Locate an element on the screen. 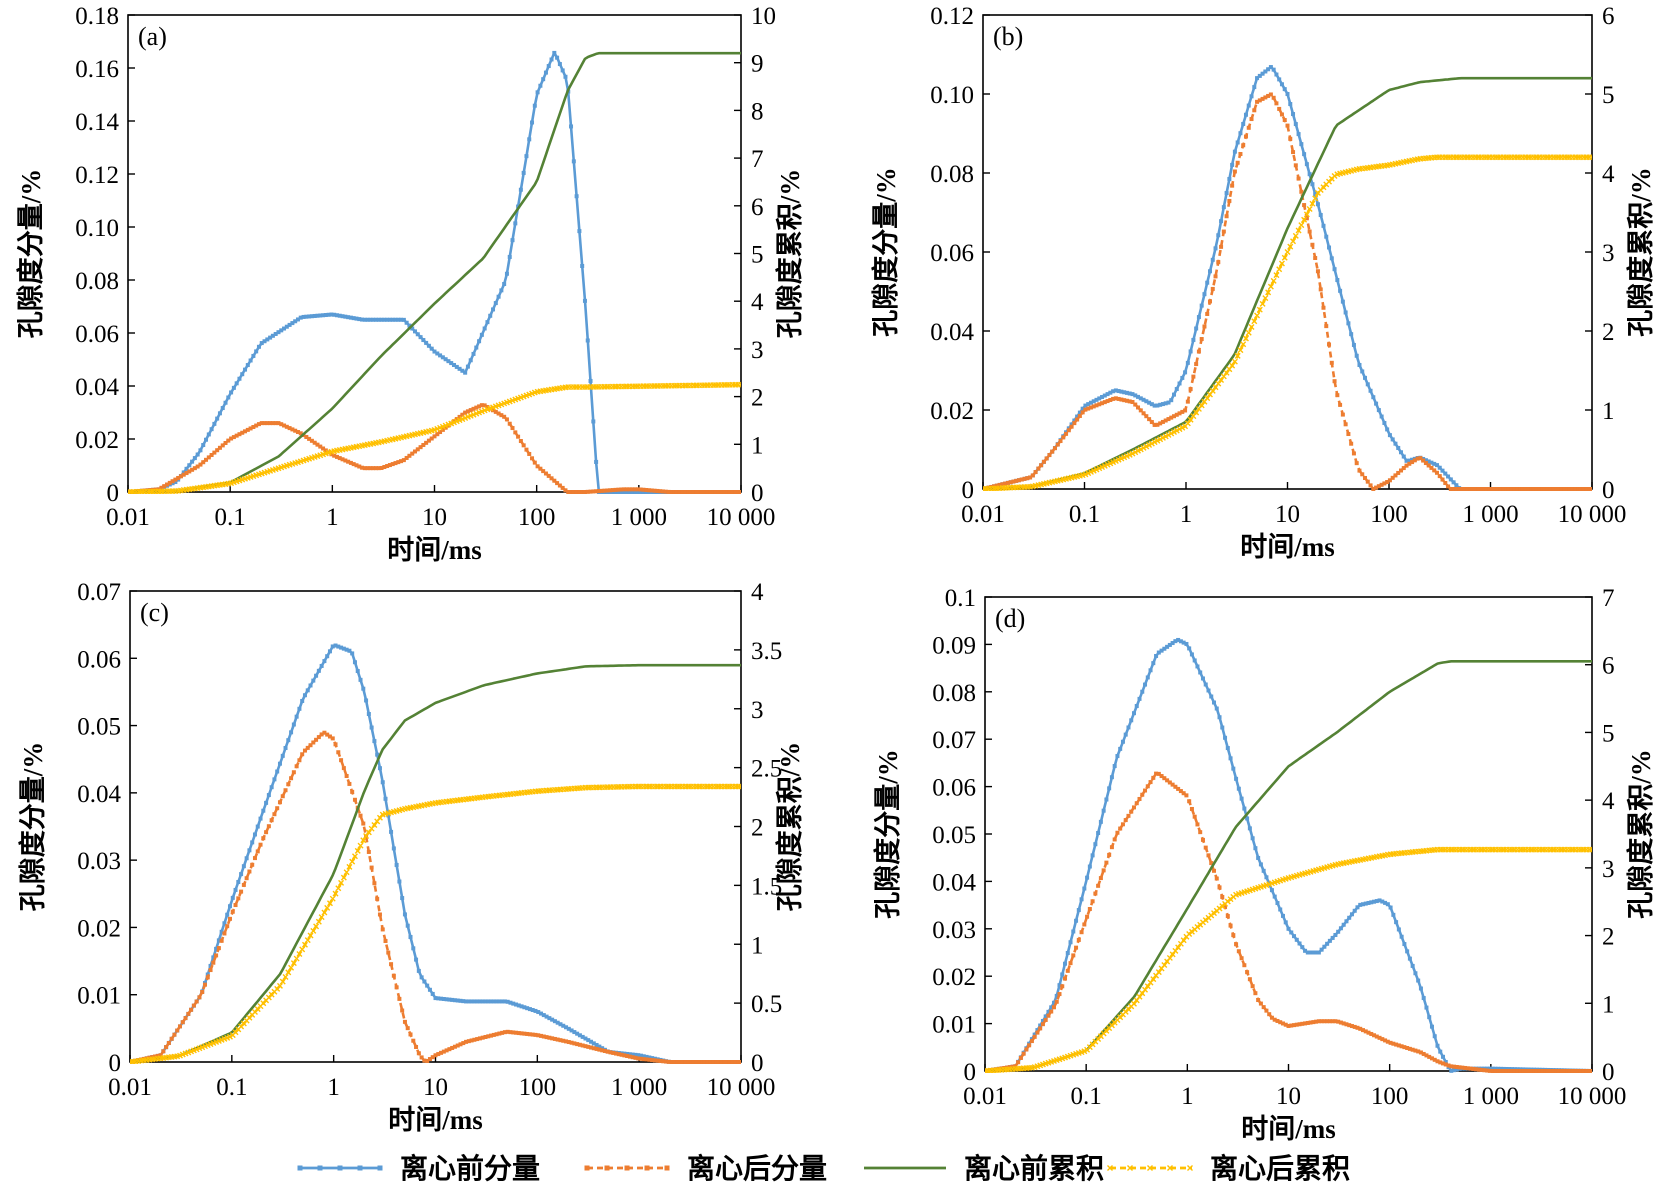 This screenshot has width=1661, height=1204. plot-frame is located at coordinates (434, 253).